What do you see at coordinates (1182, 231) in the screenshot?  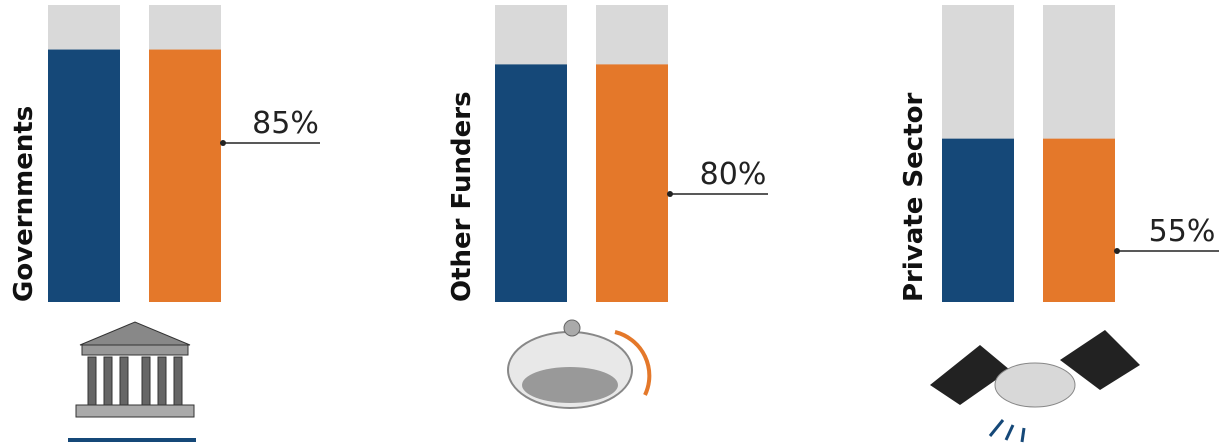 I see `value-label: 55%` at bounding box center [1182, 231].